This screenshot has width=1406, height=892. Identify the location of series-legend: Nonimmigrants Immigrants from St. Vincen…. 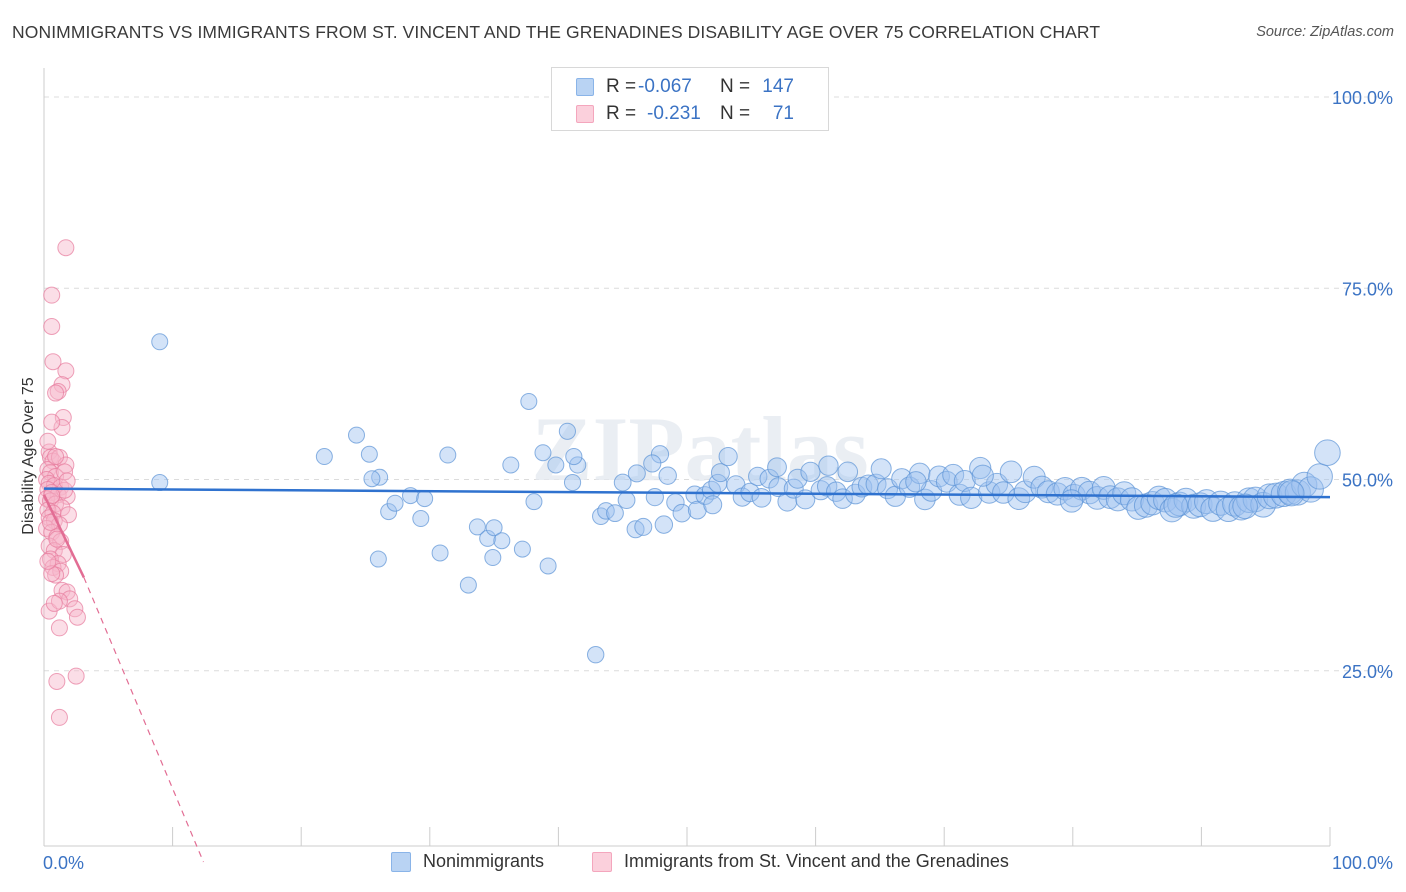
(703, 864).